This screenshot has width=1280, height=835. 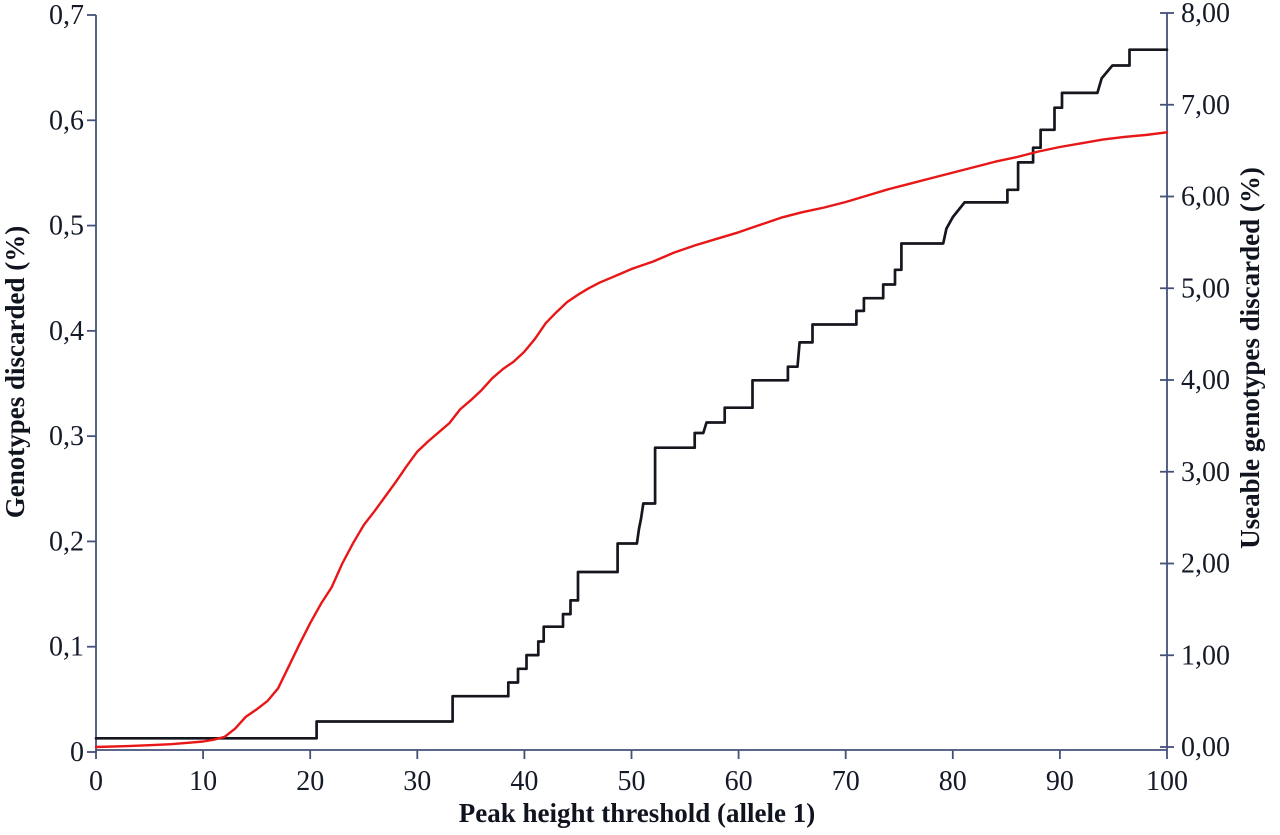 I want to click on x-axis-tick-label: 70, so click(x=846, y=781).